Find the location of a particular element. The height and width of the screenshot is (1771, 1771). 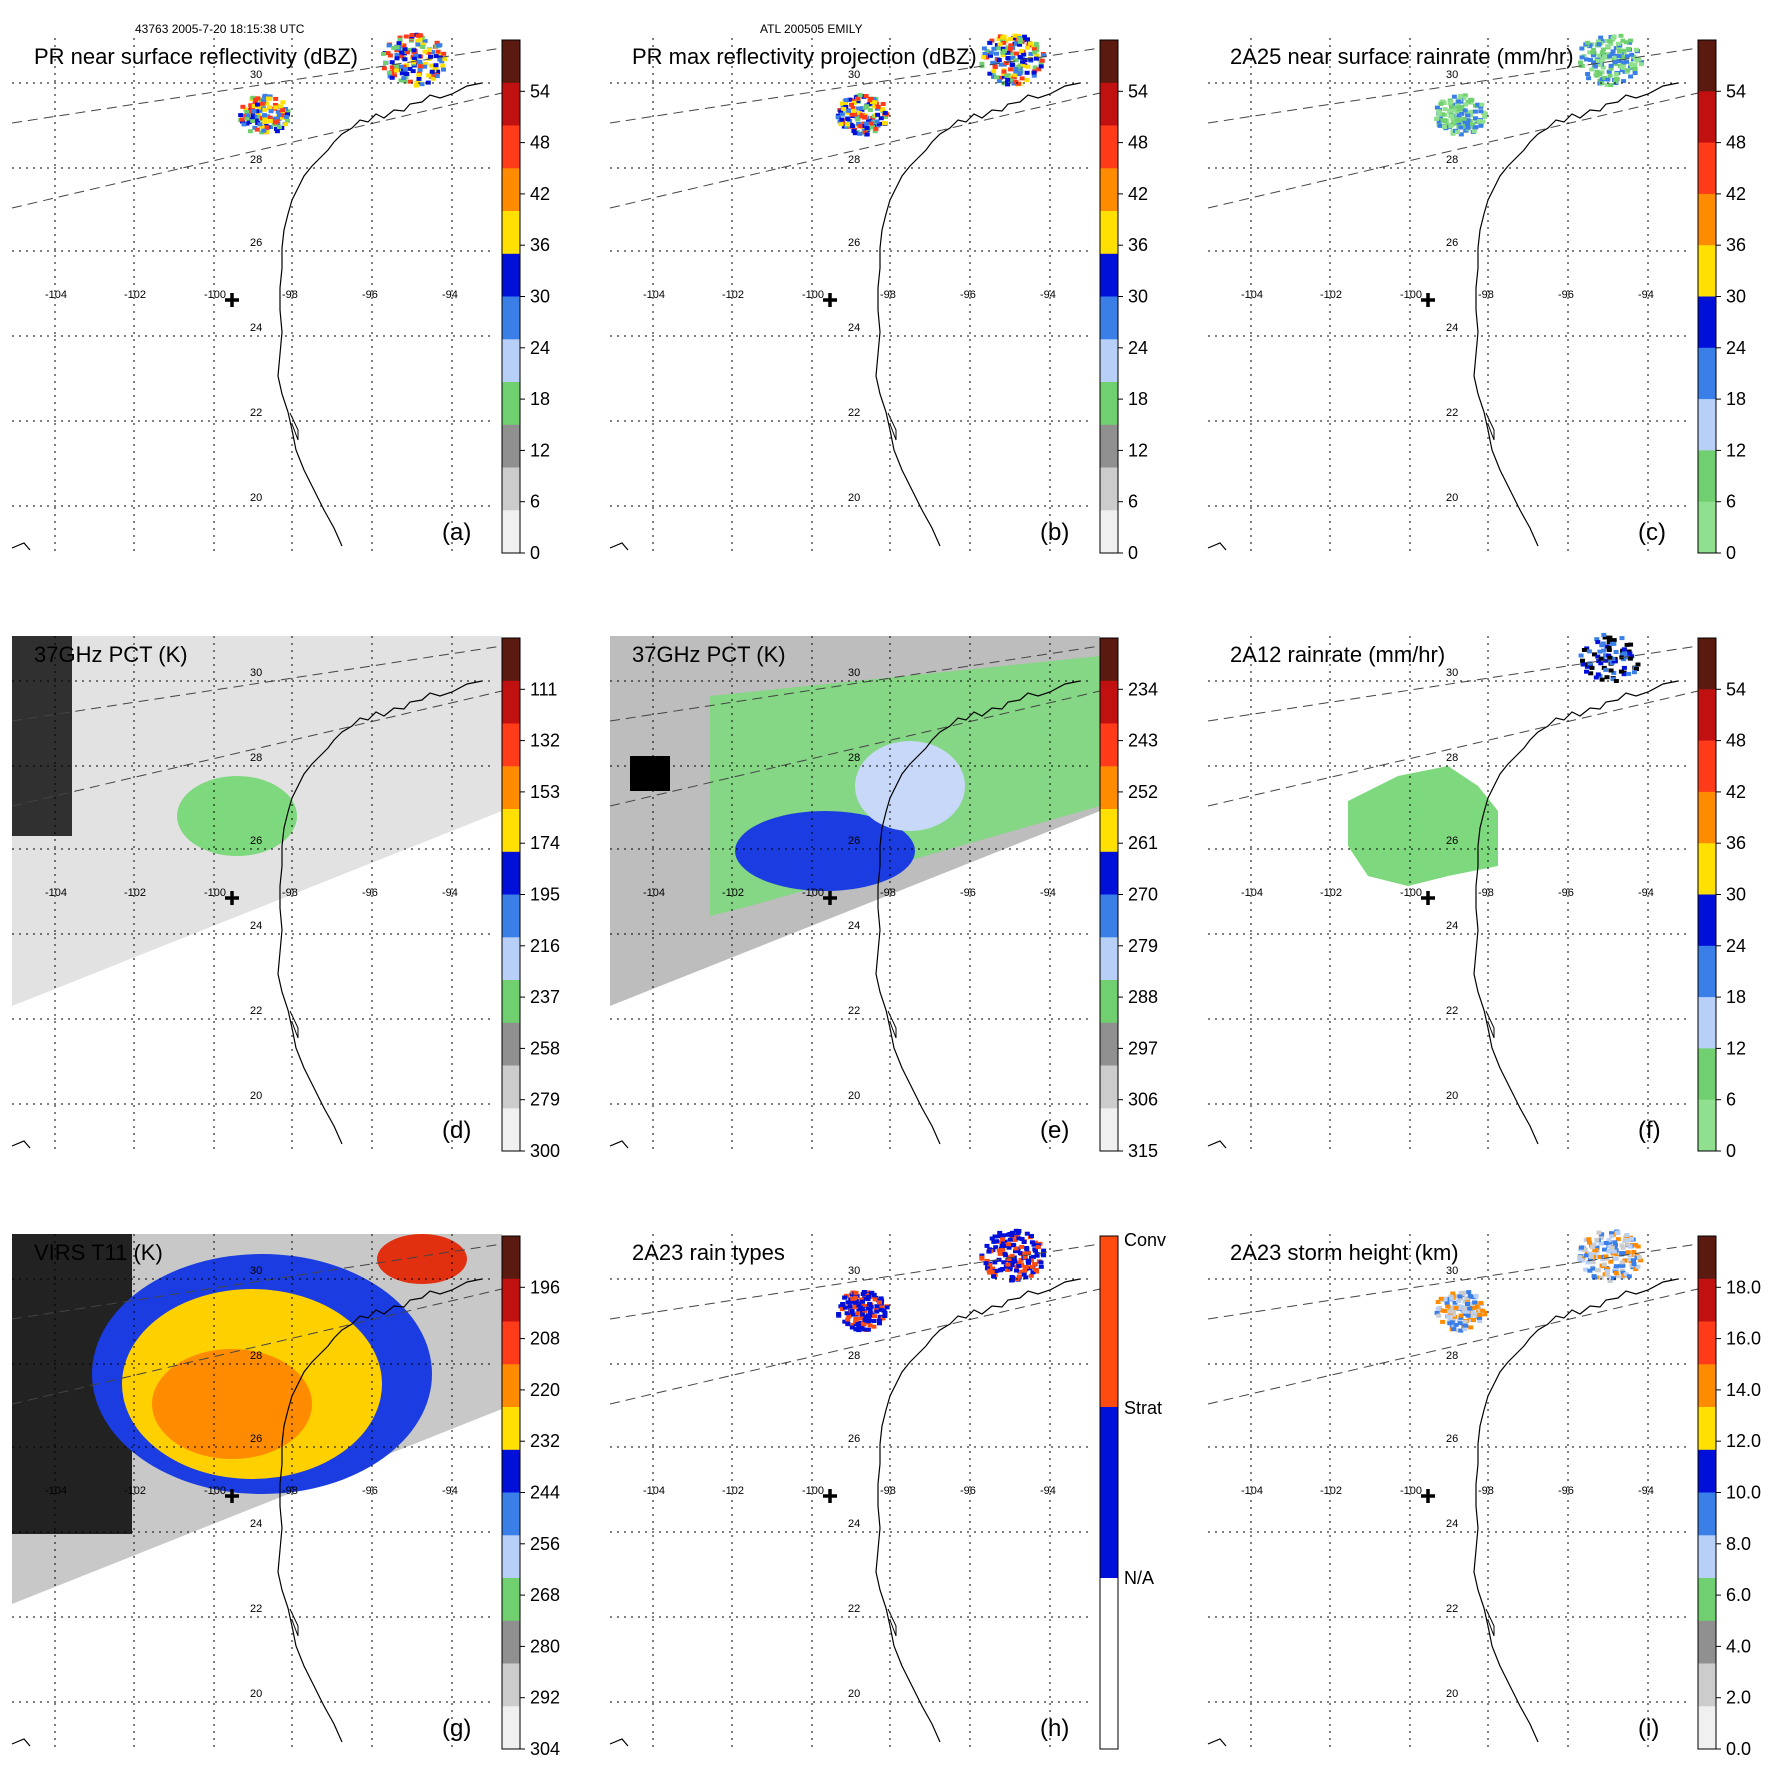

lon-tick-label: -100 is located at coordinates (1411, 295).